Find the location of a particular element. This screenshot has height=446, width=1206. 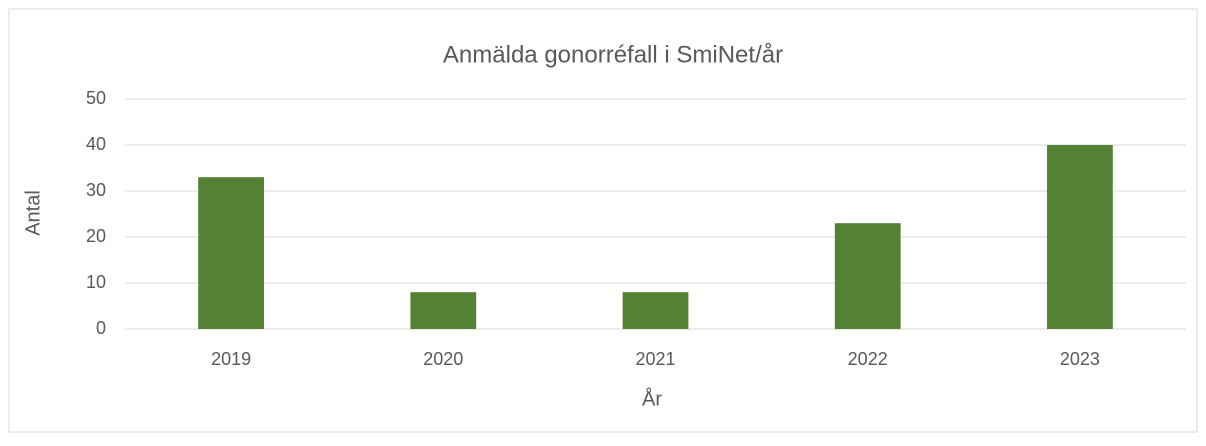

y-tick-label: 10 is located at coordinates (96, 282).